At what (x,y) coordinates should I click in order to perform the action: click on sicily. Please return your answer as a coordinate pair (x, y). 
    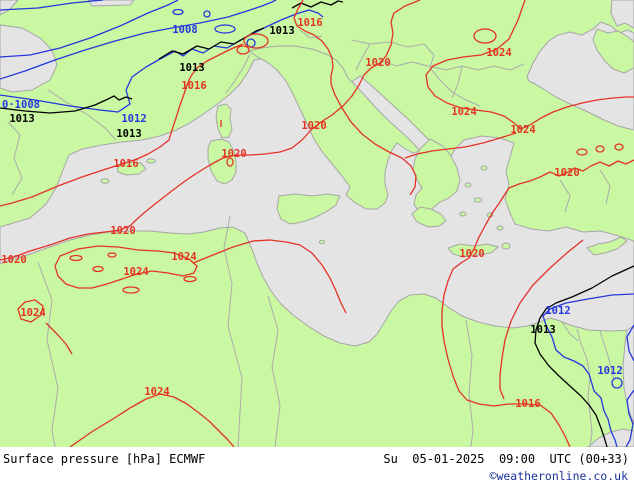
    Looking at the image, I should click on (308, 209).